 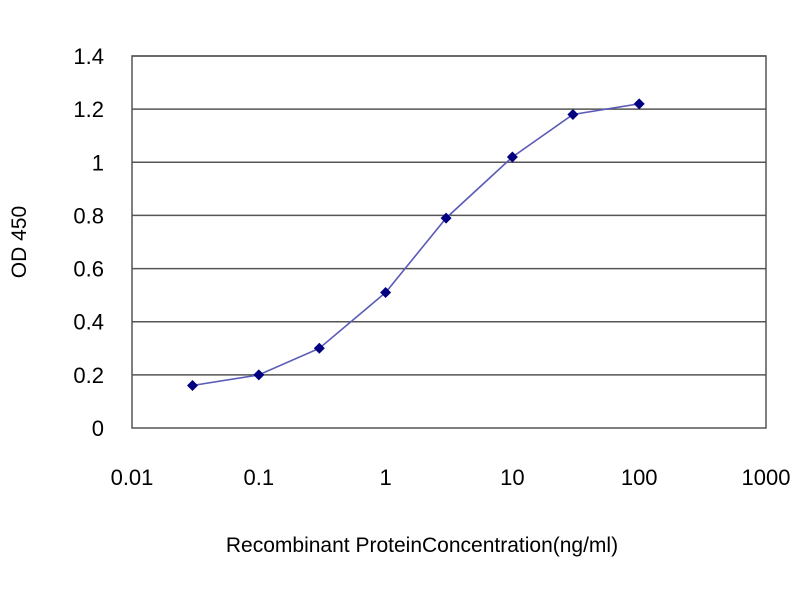 What do you see at coordinates (88, 56) in the screenshot?
I see `y-tick-label: 1.4` at bounding box center [88, 56].